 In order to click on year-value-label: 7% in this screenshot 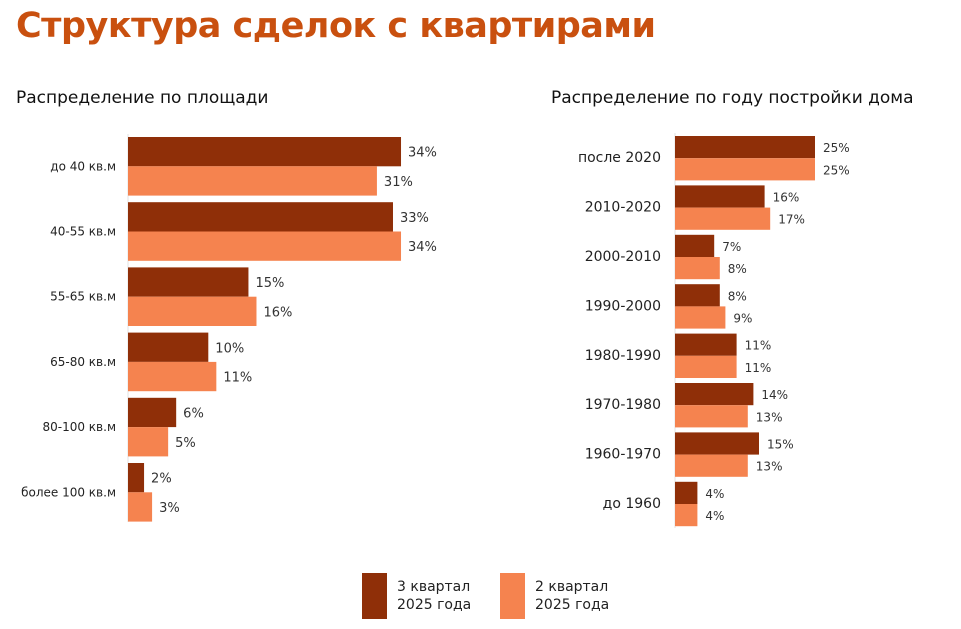, I will do `click(731, 247)`.